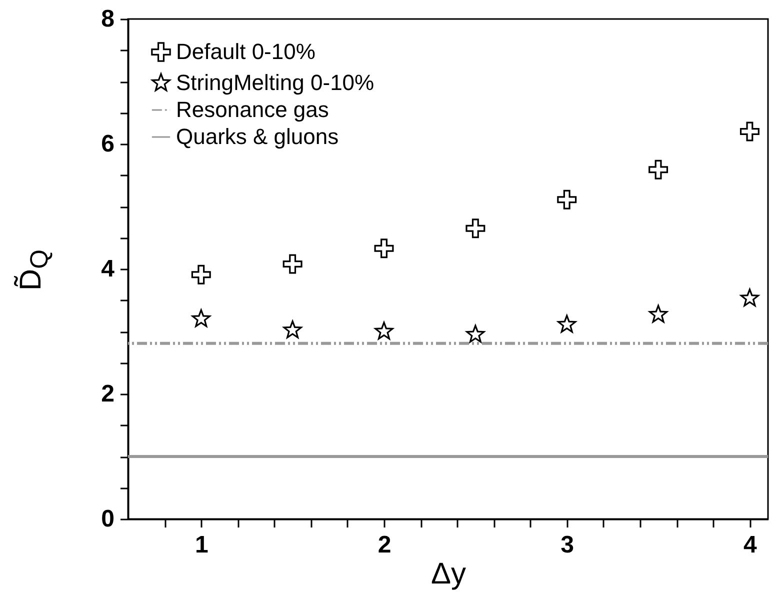 This screenshot has width=779, height=600. I want to click on legend-label: Resonance gas, so click(252, 109).